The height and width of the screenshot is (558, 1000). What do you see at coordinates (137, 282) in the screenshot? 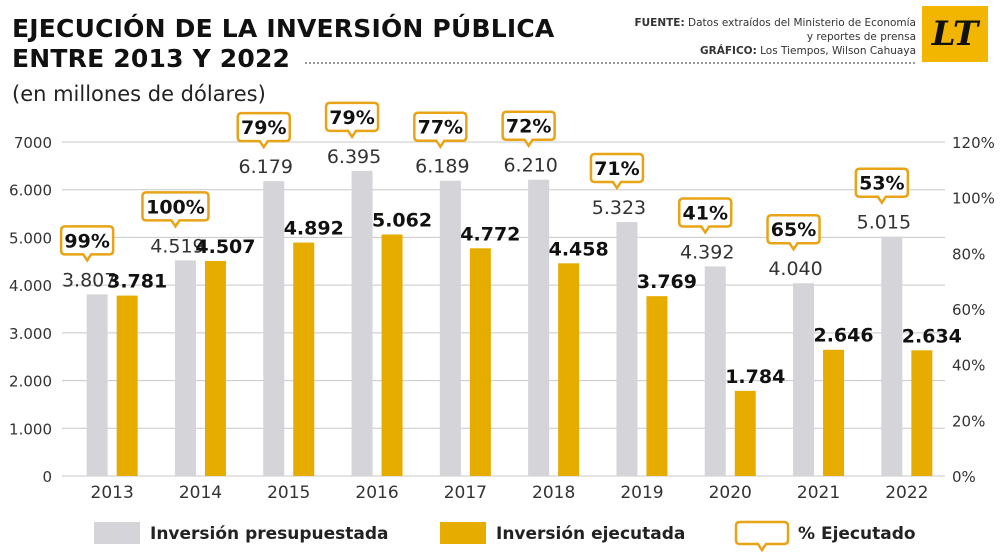
I see `executed-value-label: 3.781` at bounding box center [137, 282].